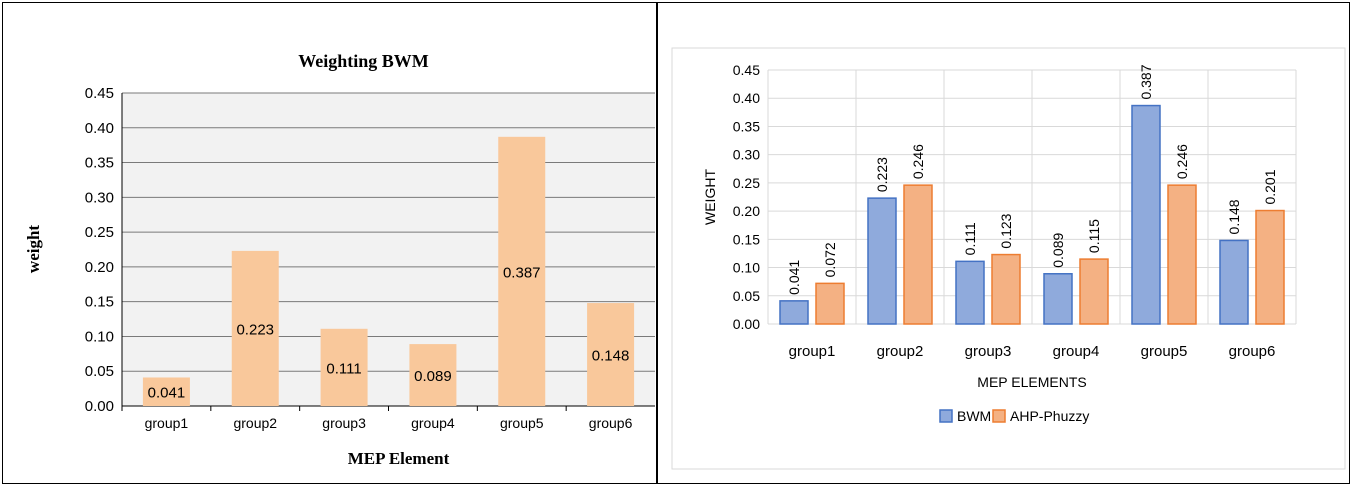 The image size is (1352, 486). Describe the element at coordinates (1094, 291) in the screenshot. I see `bar-ahp-phuzzy-group4` at that location.